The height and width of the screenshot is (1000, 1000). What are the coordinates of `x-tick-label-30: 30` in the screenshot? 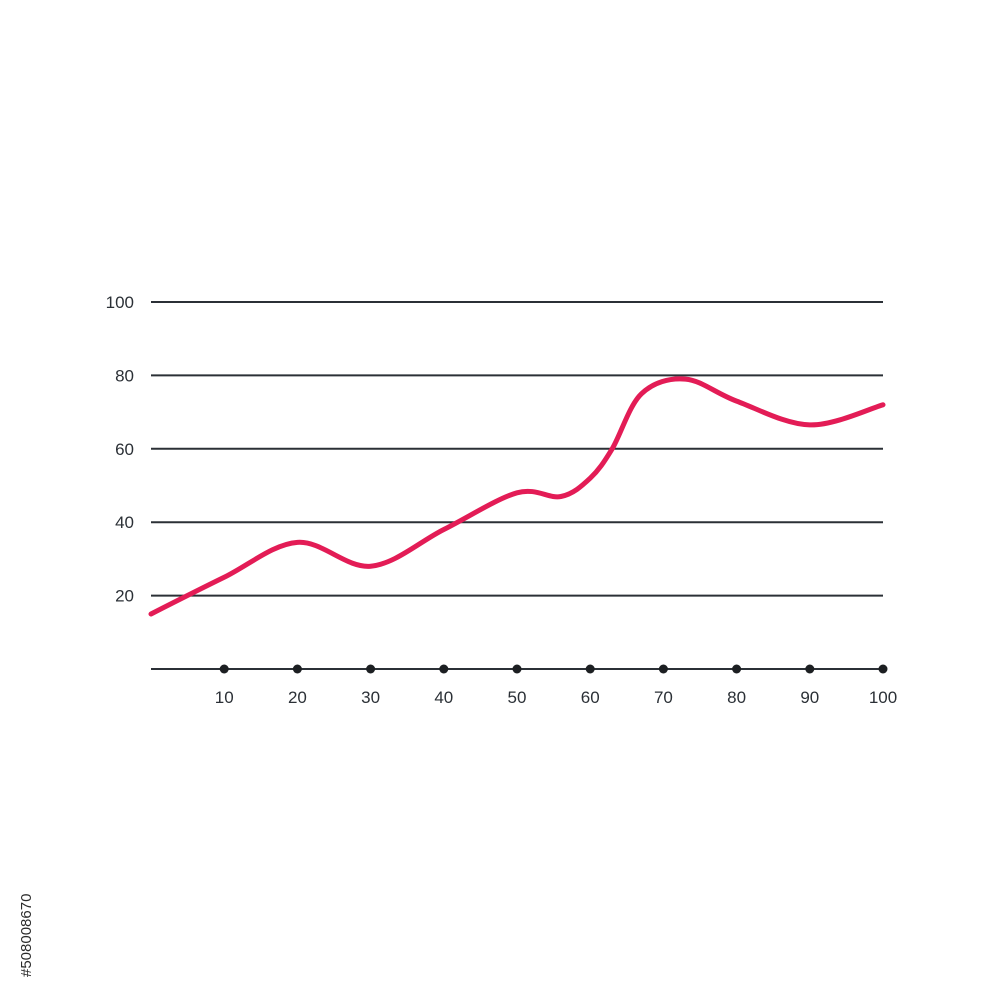 It's located at (370, 697).